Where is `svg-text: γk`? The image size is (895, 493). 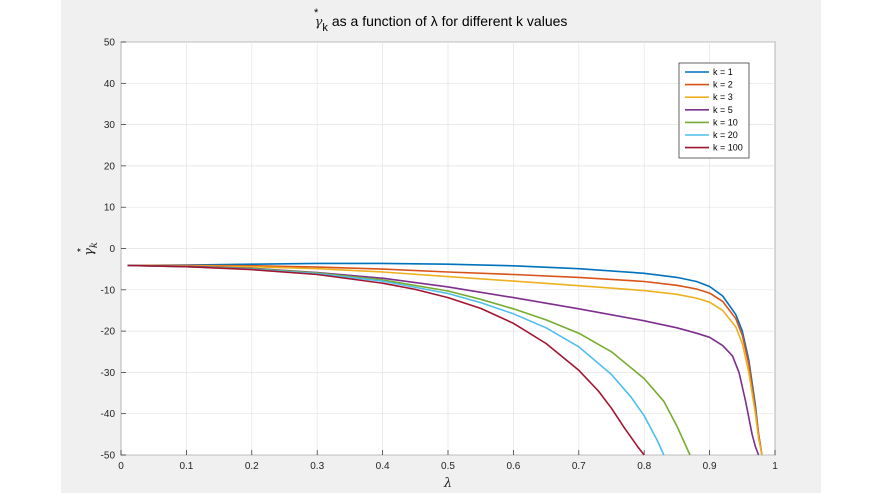
svg-text: γk is located at coordinates (91, 249).